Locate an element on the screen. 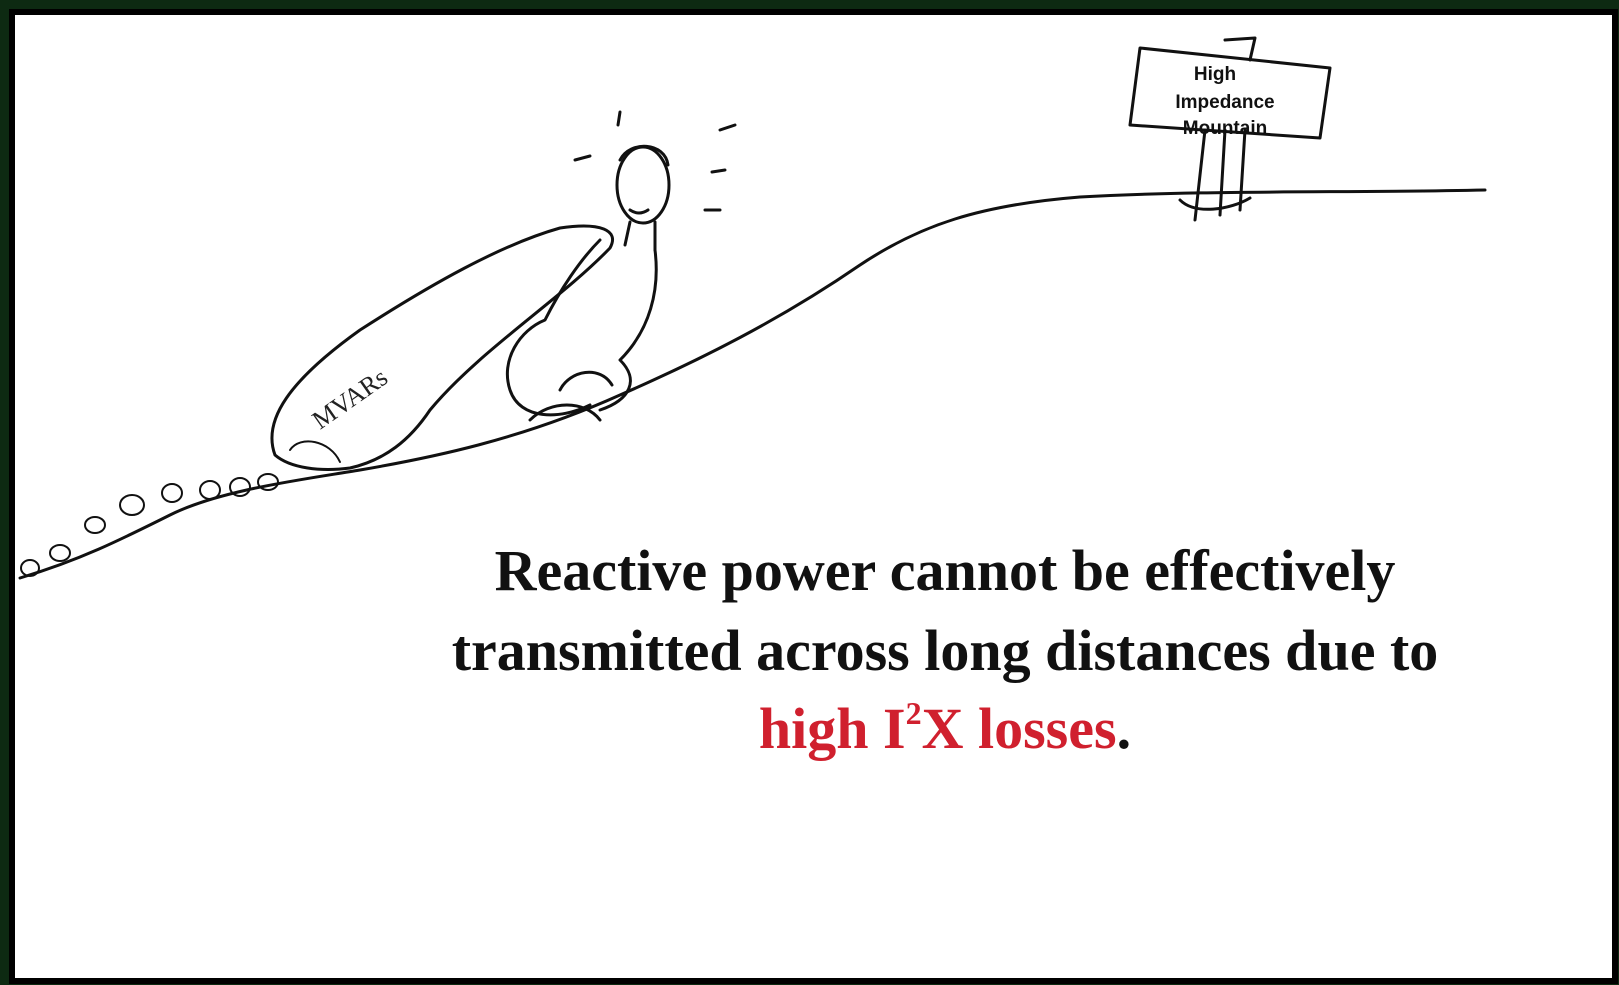 This screenshot has width=1619, height=985. sign: High Impedance Mountain is located at coordinates (1230, 129).